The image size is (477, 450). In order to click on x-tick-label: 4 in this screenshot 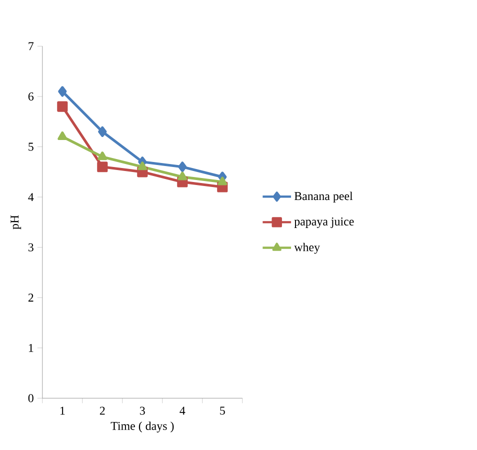, I will do `click(183, 410)`.